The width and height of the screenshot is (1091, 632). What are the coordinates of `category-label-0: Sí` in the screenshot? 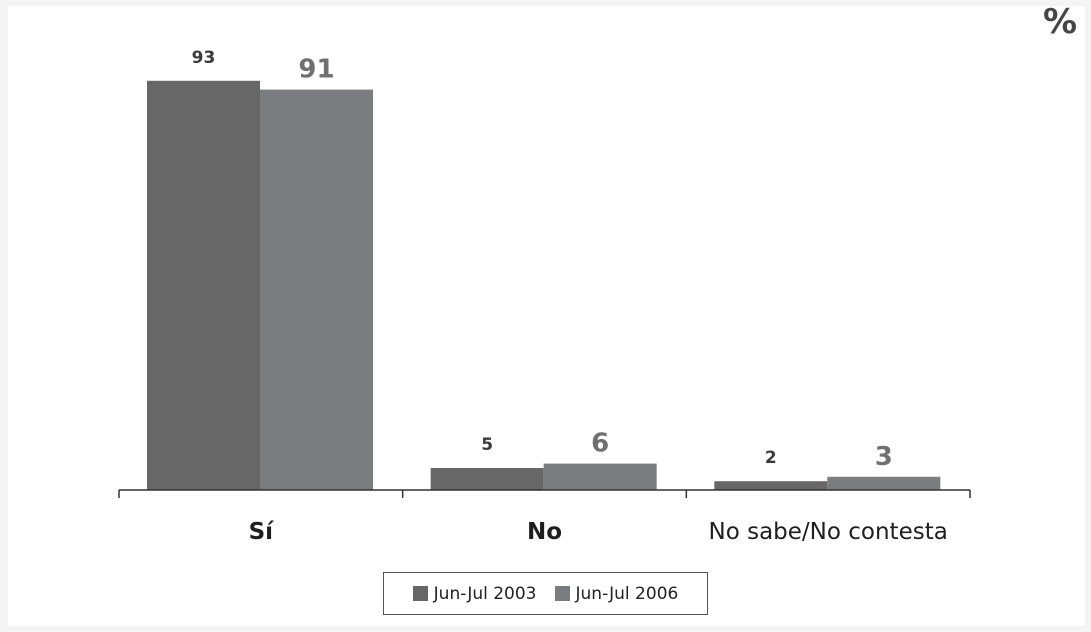 It's located at (262, 532).